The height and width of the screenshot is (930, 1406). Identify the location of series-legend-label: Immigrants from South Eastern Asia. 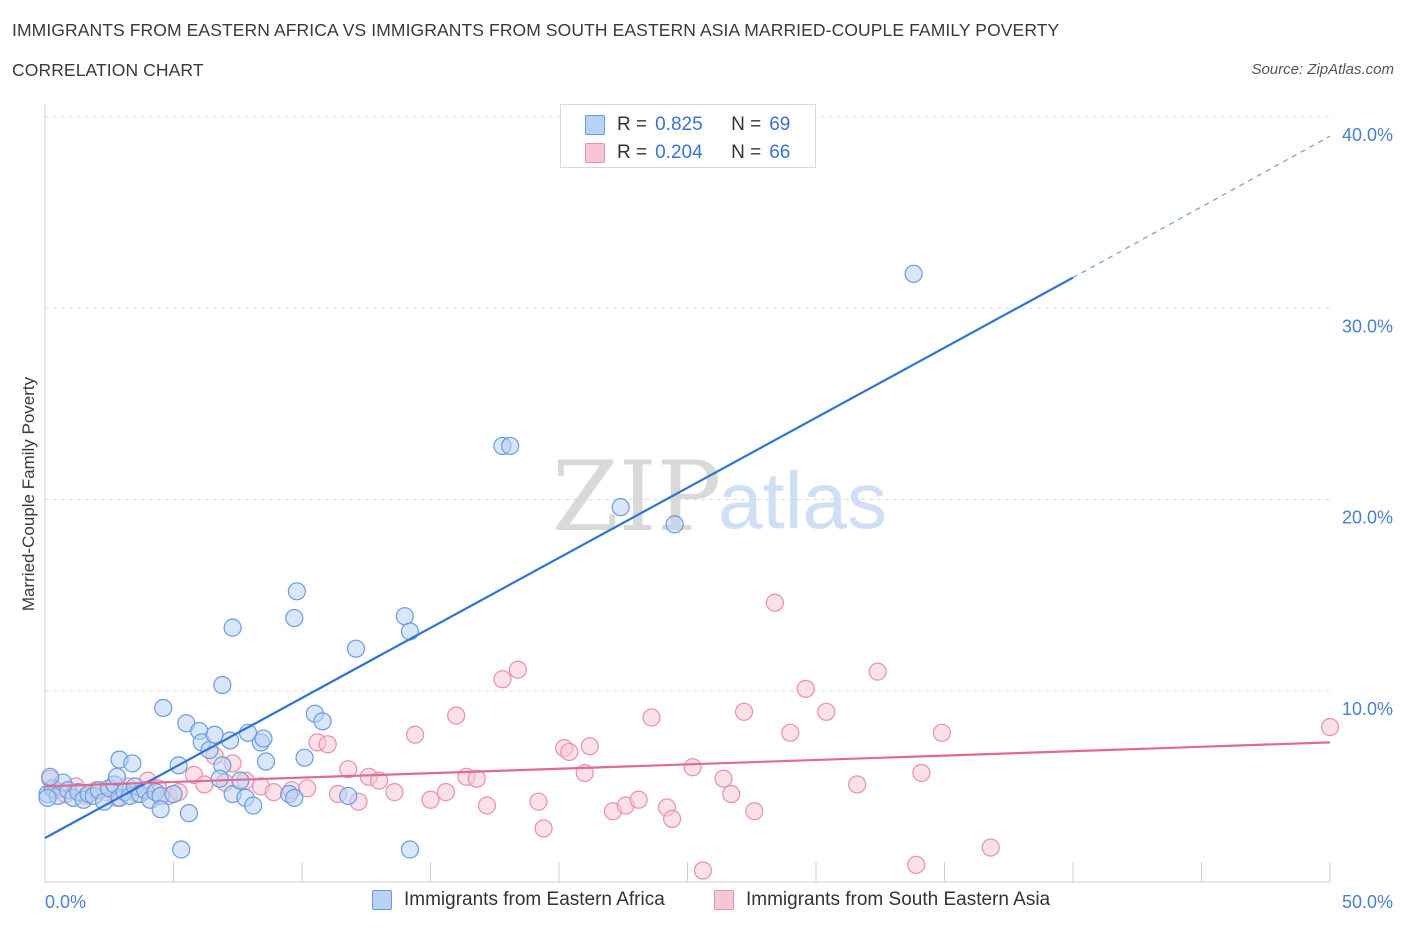
(898, 899).